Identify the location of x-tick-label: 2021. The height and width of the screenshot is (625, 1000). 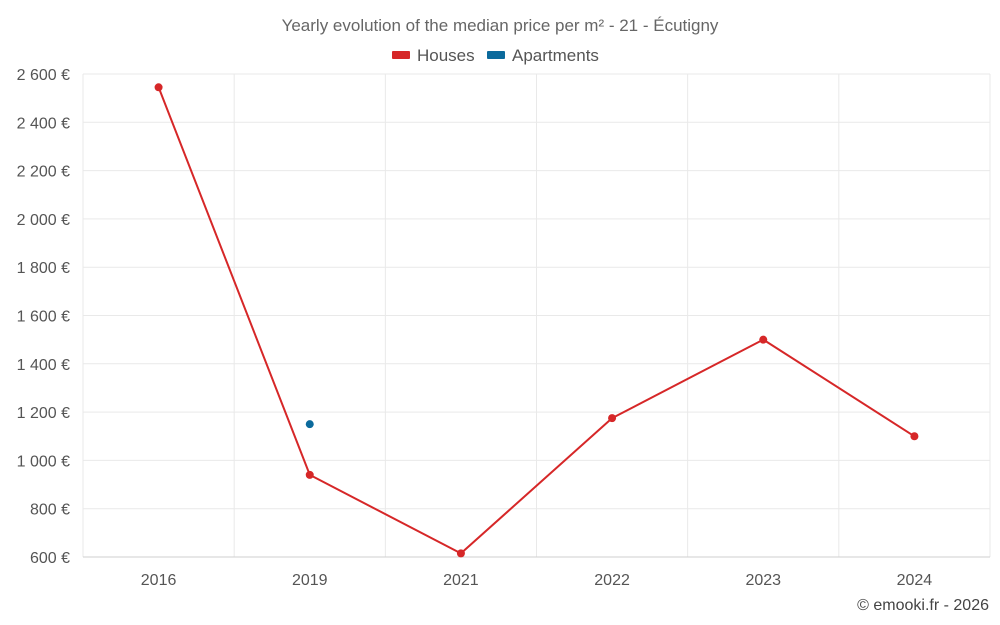
(461, 580).